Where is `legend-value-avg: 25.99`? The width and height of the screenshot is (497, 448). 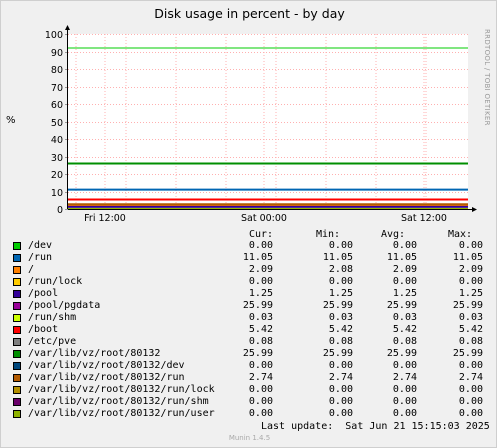 legend-value-avg: 25.99 is located at coordinates (401, 305).